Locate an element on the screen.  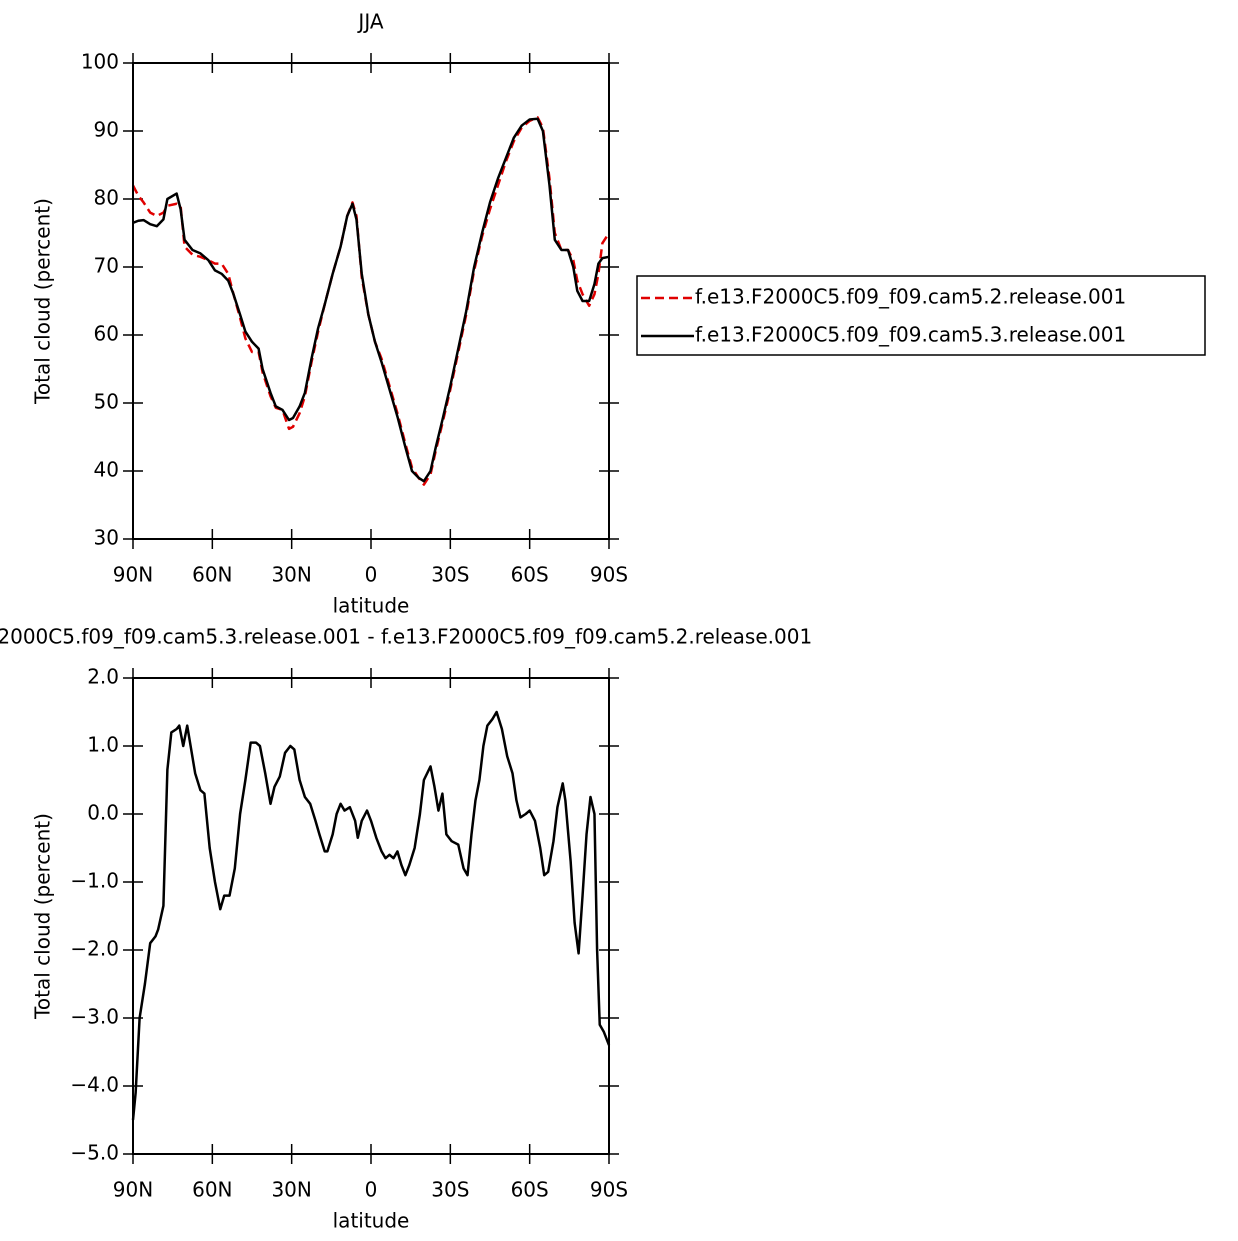
y-tick-label: −5.0 is located at coordinates (94, 1153).